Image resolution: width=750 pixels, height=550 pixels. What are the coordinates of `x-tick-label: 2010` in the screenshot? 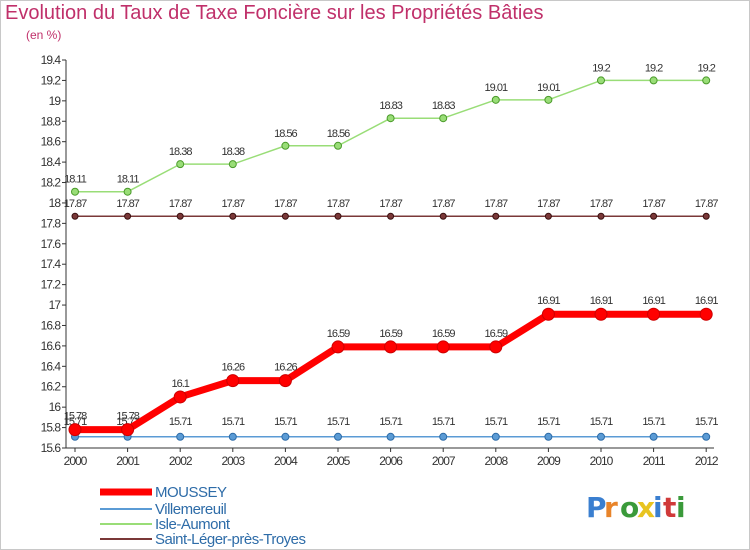 It's located at (602, 461).